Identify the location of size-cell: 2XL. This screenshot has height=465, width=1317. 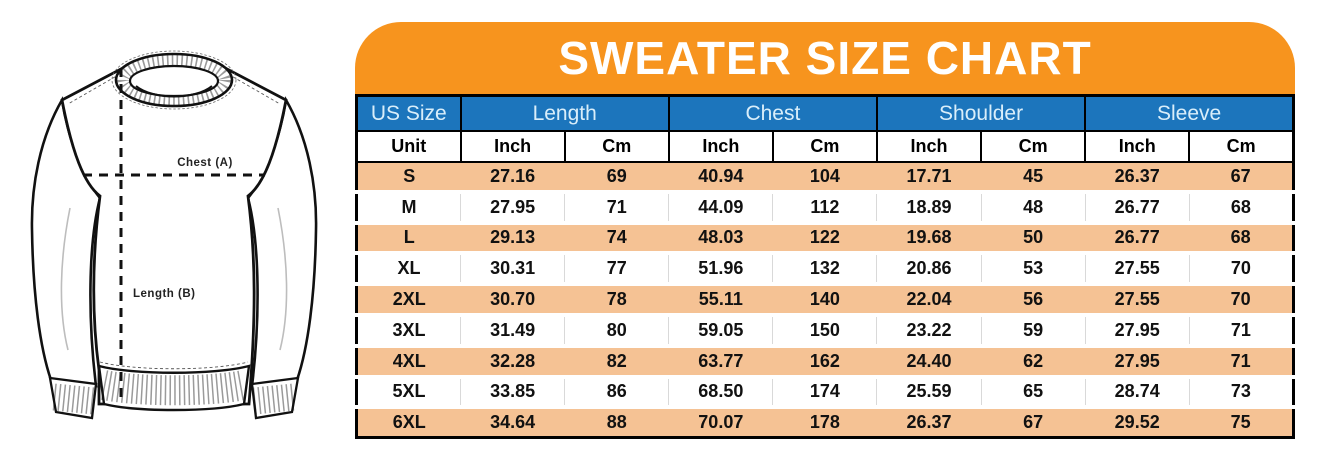
(408, 300).